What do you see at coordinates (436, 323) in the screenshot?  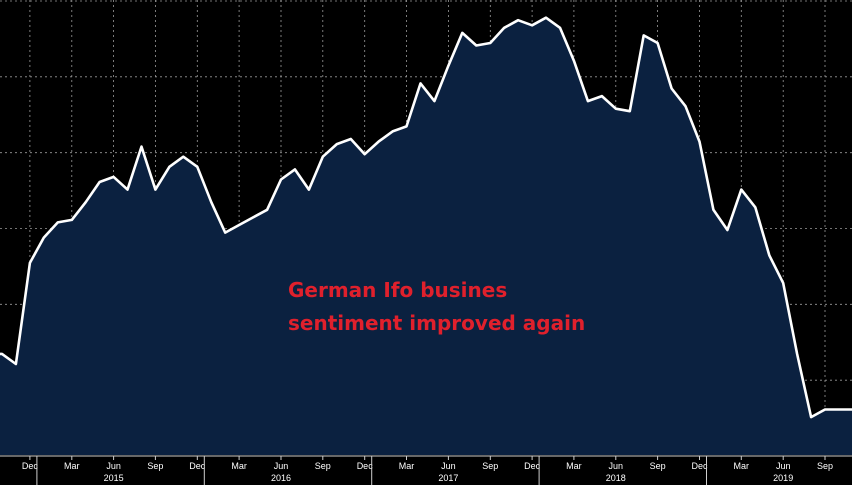 I see `annotation-line-2: sentiment improved again` at bounding box center [436, 323].